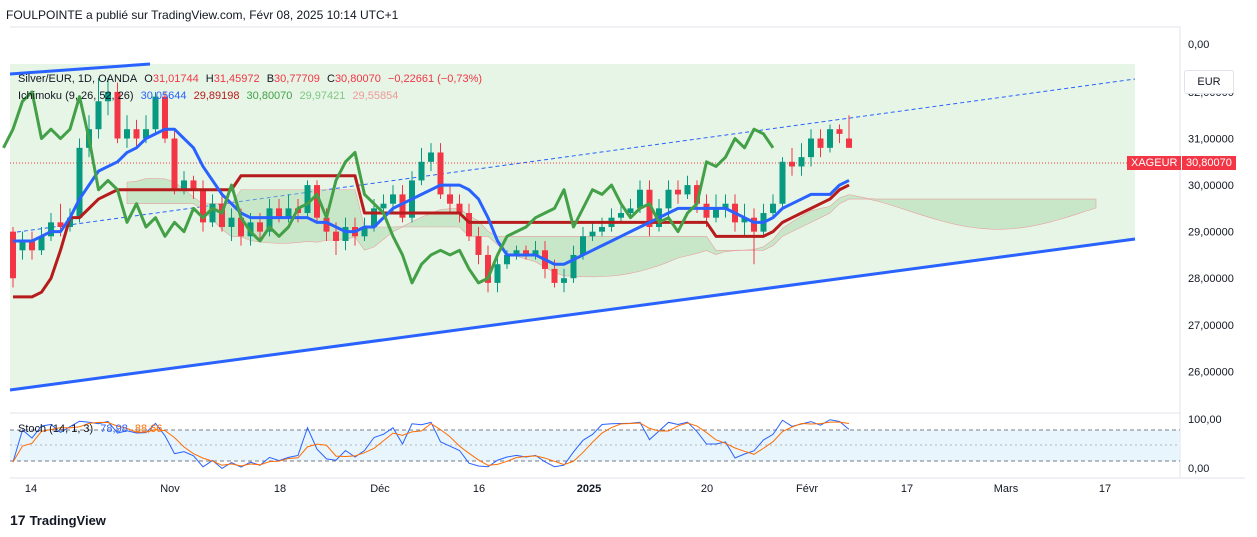  I want to click on legend-close: 30,80070, so click(357, 79).